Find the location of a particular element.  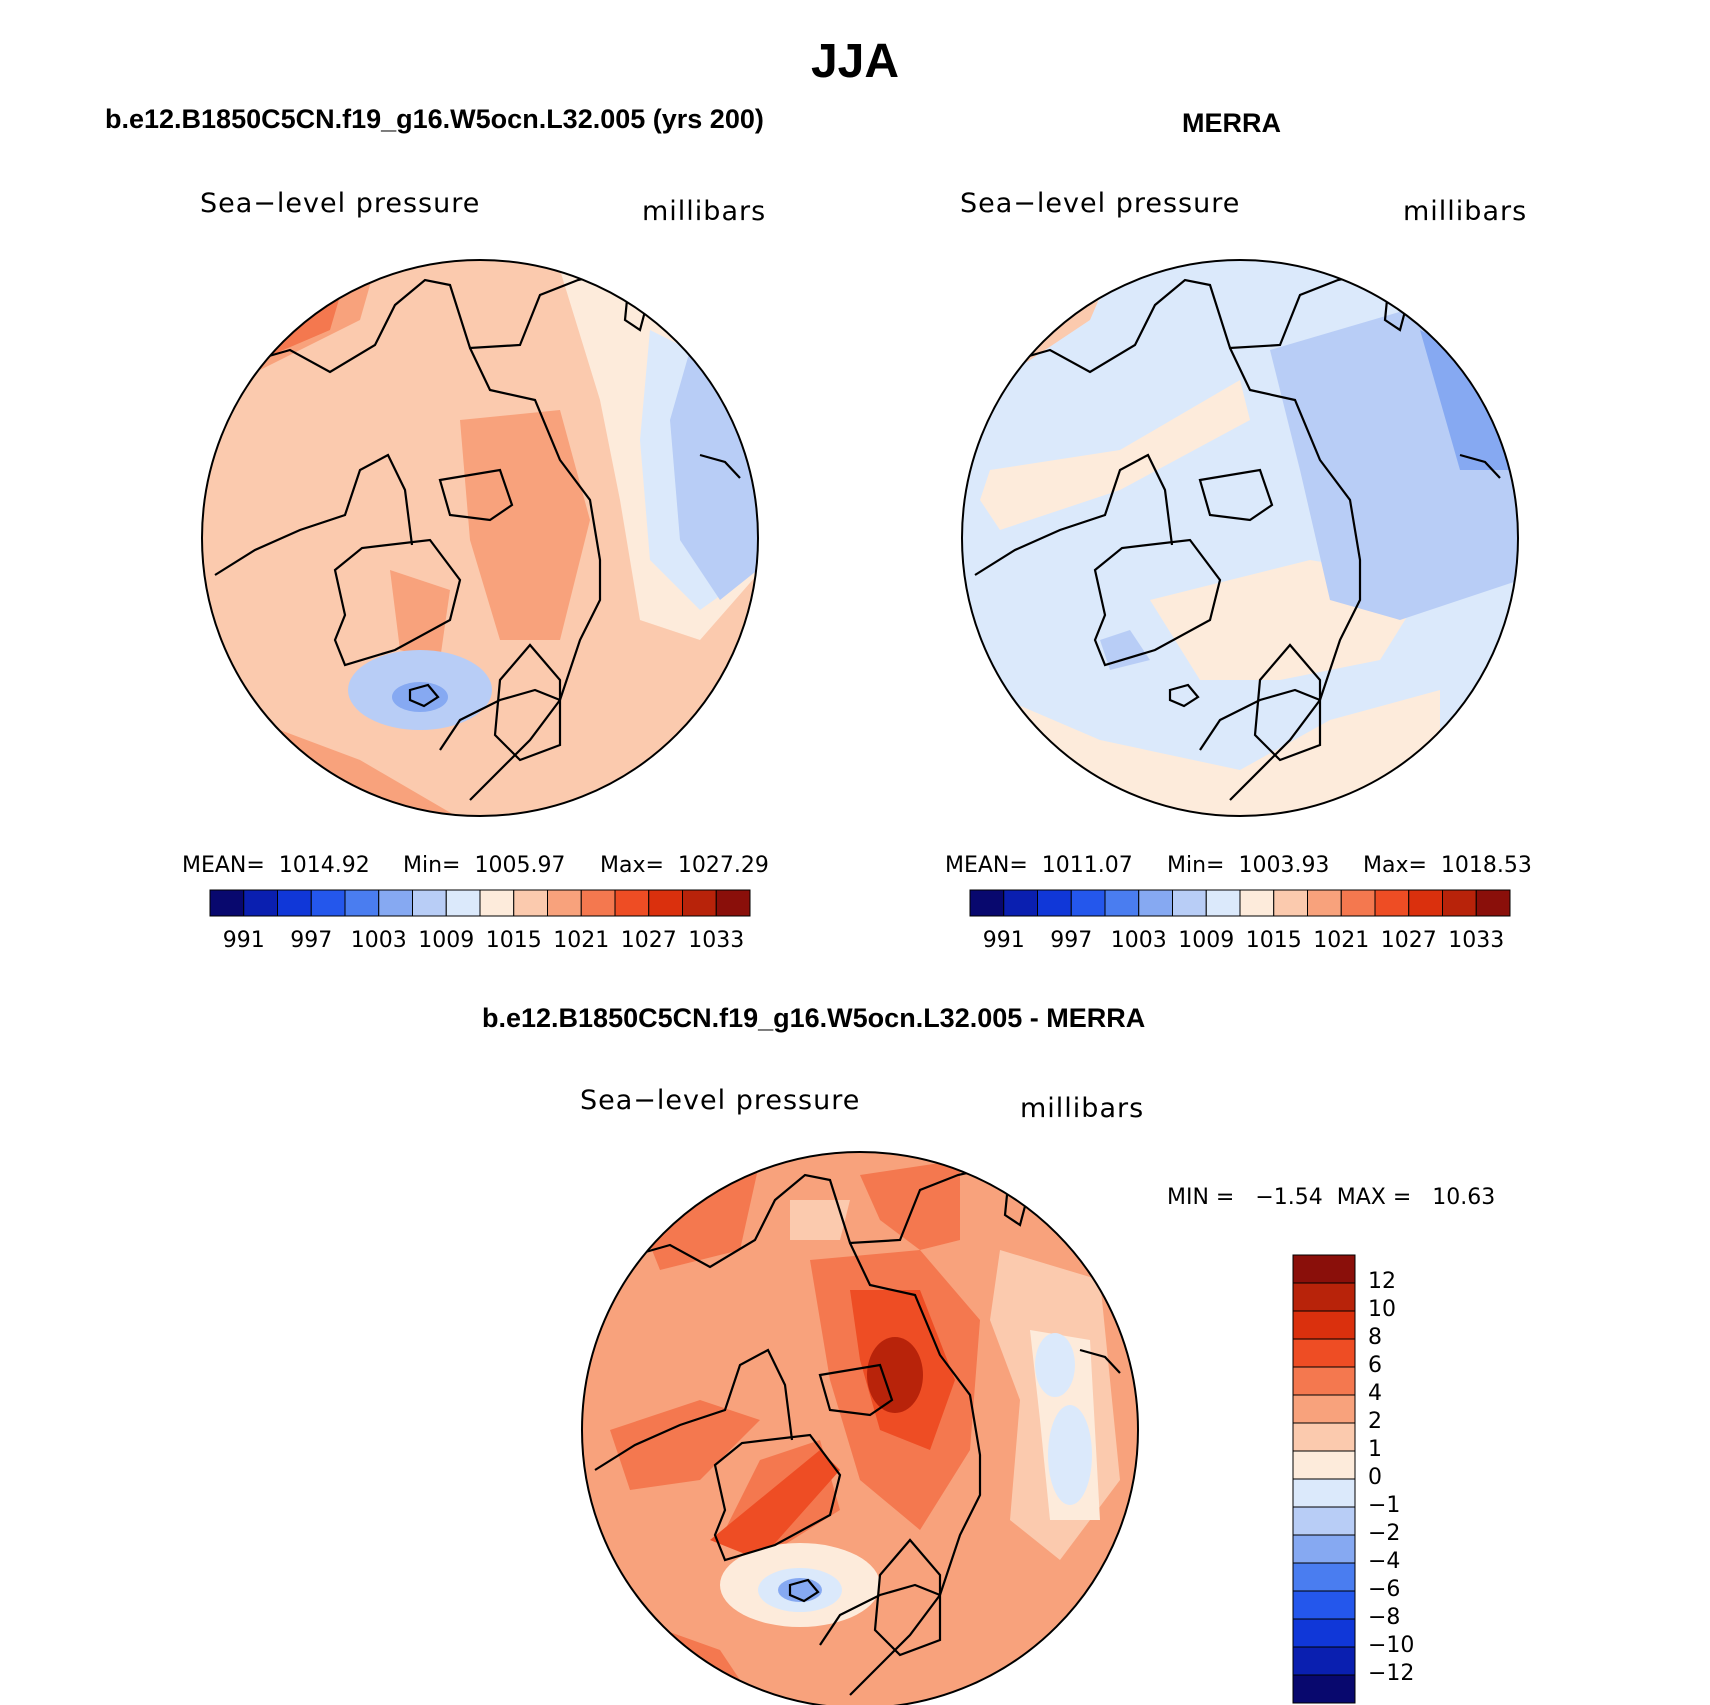

diff-colorbar is located at coordinates (1324, 1479).